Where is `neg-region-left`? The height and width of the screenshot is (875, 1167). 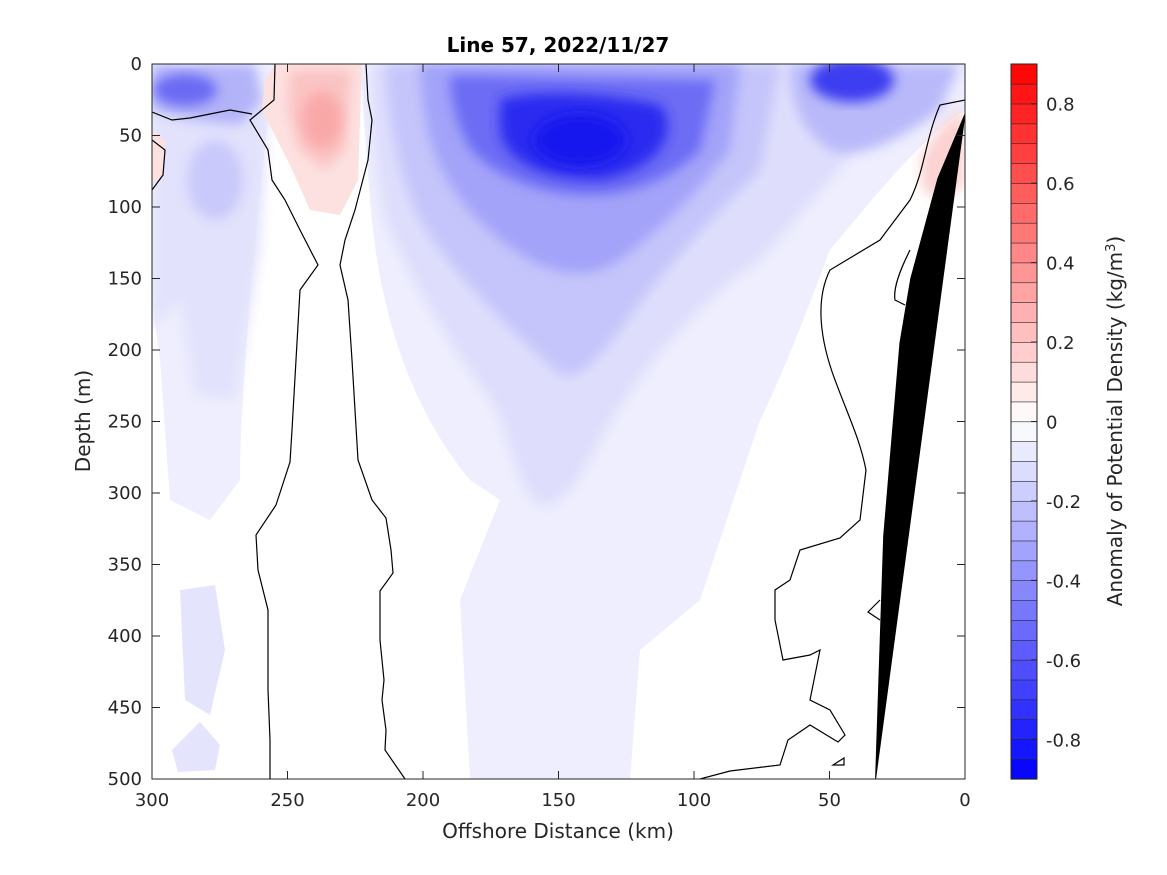 neg-region-left is located at coordinates (210, 237).